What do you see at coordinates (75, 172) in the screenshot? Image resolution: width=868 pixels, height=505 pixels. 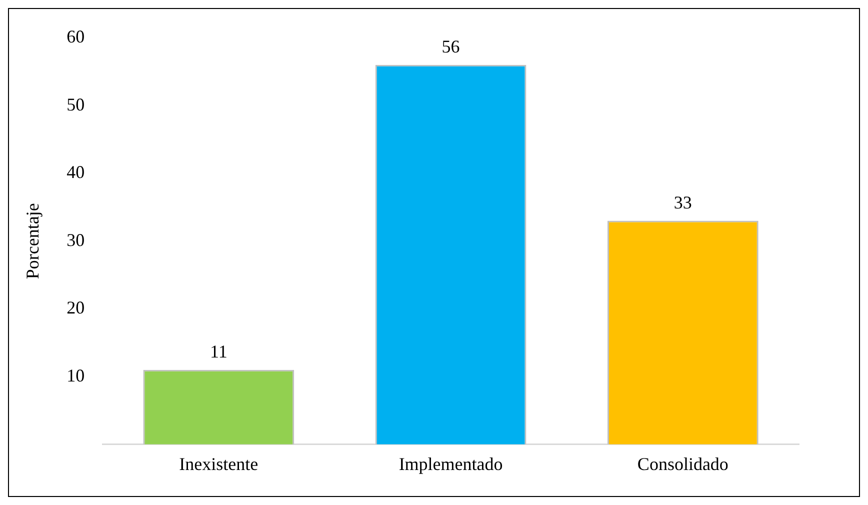 I see `y-tick-label: 40` at bounding box center [75, 172].